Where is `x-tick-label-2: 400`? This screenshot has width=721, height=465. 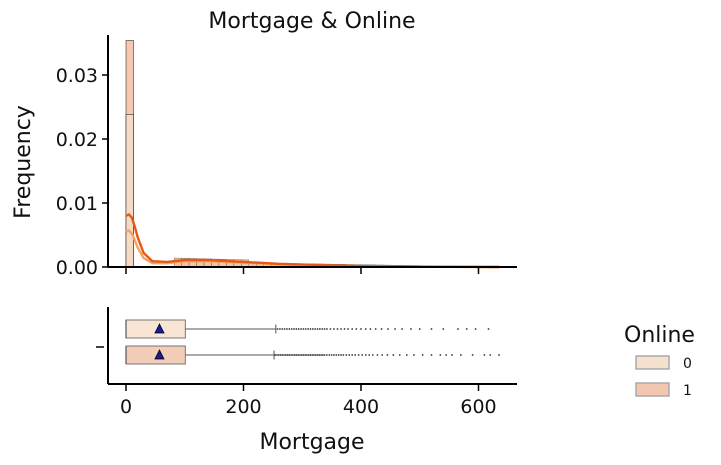
x-tick-label-2: 400 is located at coordinates (361, 407).